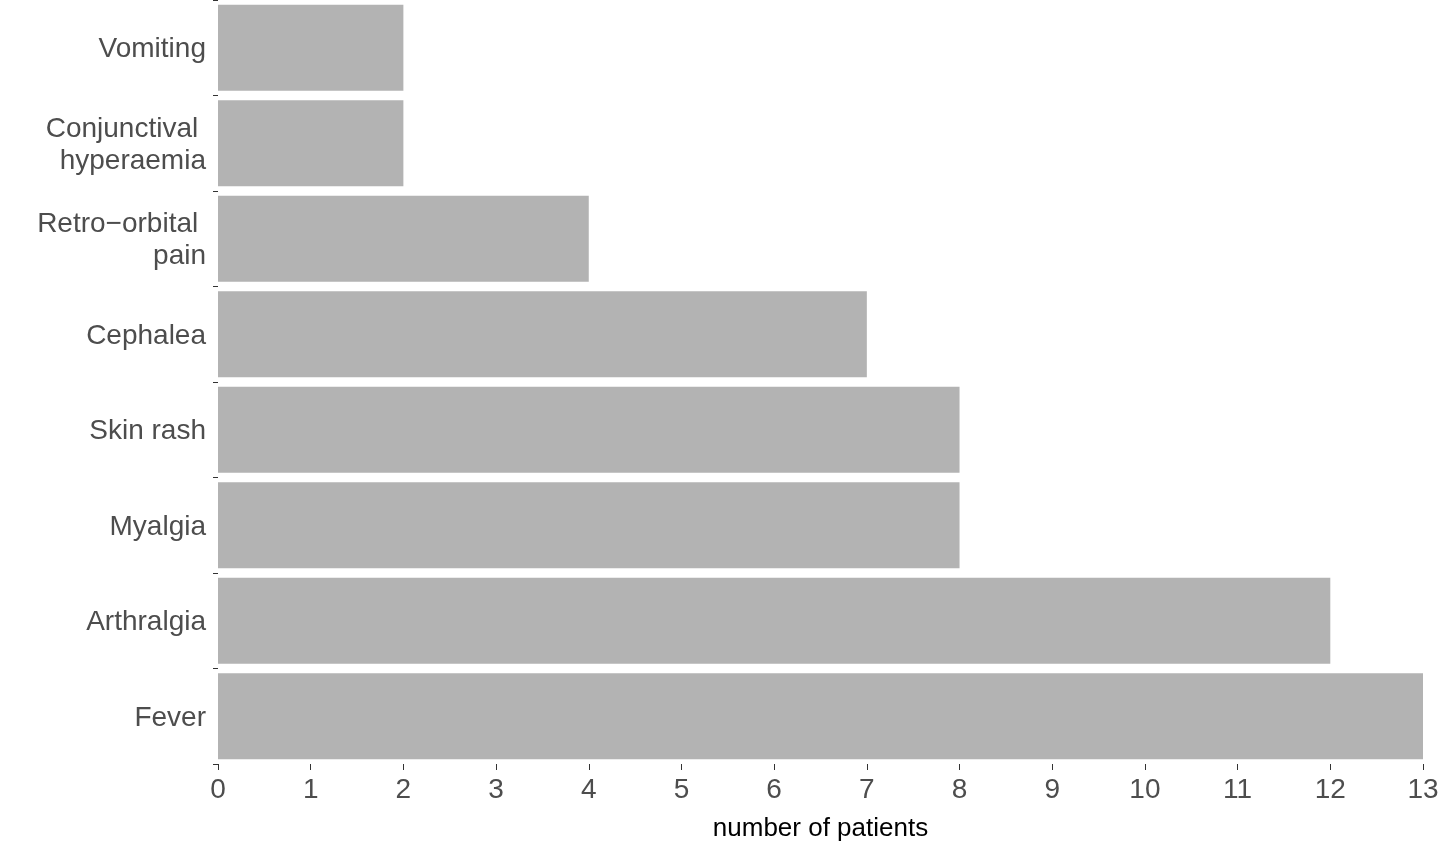 Image resolution: width=1444 pixels, height=845 pixels. What do you see at coordinates (147, 430) in the screenshot?
I see `y-tick-label: Skin rash` at bounding box center [147, 430].